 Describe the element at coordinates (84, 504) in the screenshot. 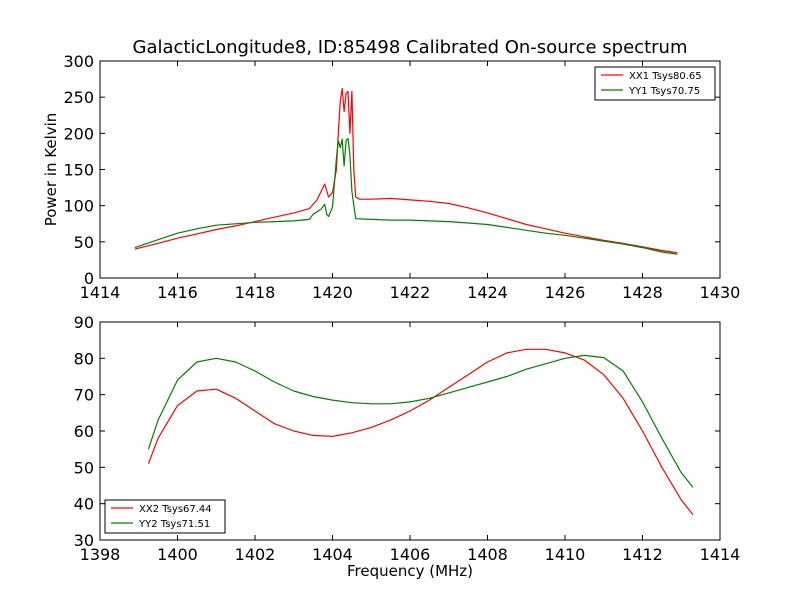

I see `bottom-y-tick-label: 40` at that location.